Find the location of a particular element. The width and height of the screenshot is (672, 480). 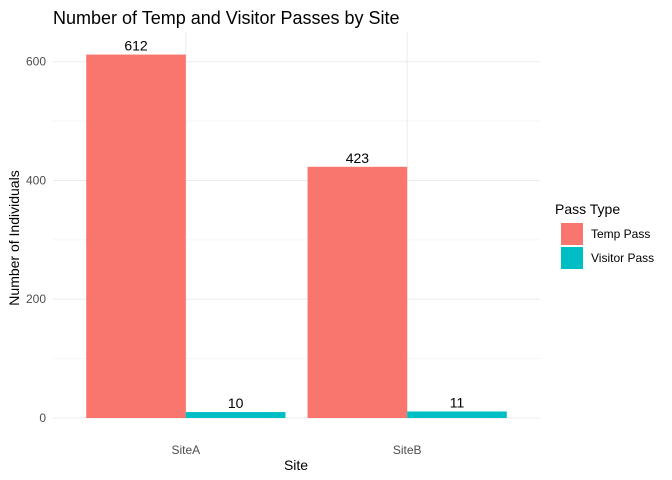

legend-label: Temp Pass is located at coordinates (620, 234).